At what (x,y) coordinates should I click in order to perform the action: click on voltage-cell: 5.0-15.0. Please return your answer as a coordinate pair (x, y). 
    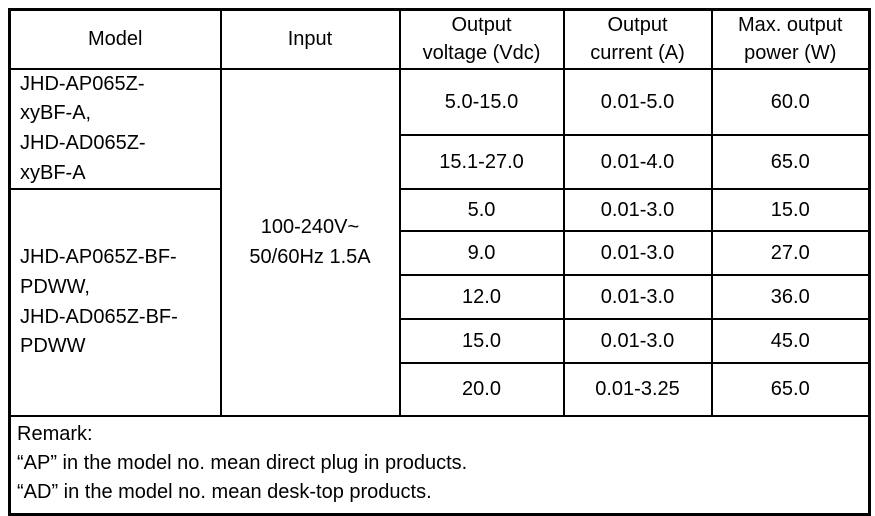
    Looking at the image, I should click on (481, 102).